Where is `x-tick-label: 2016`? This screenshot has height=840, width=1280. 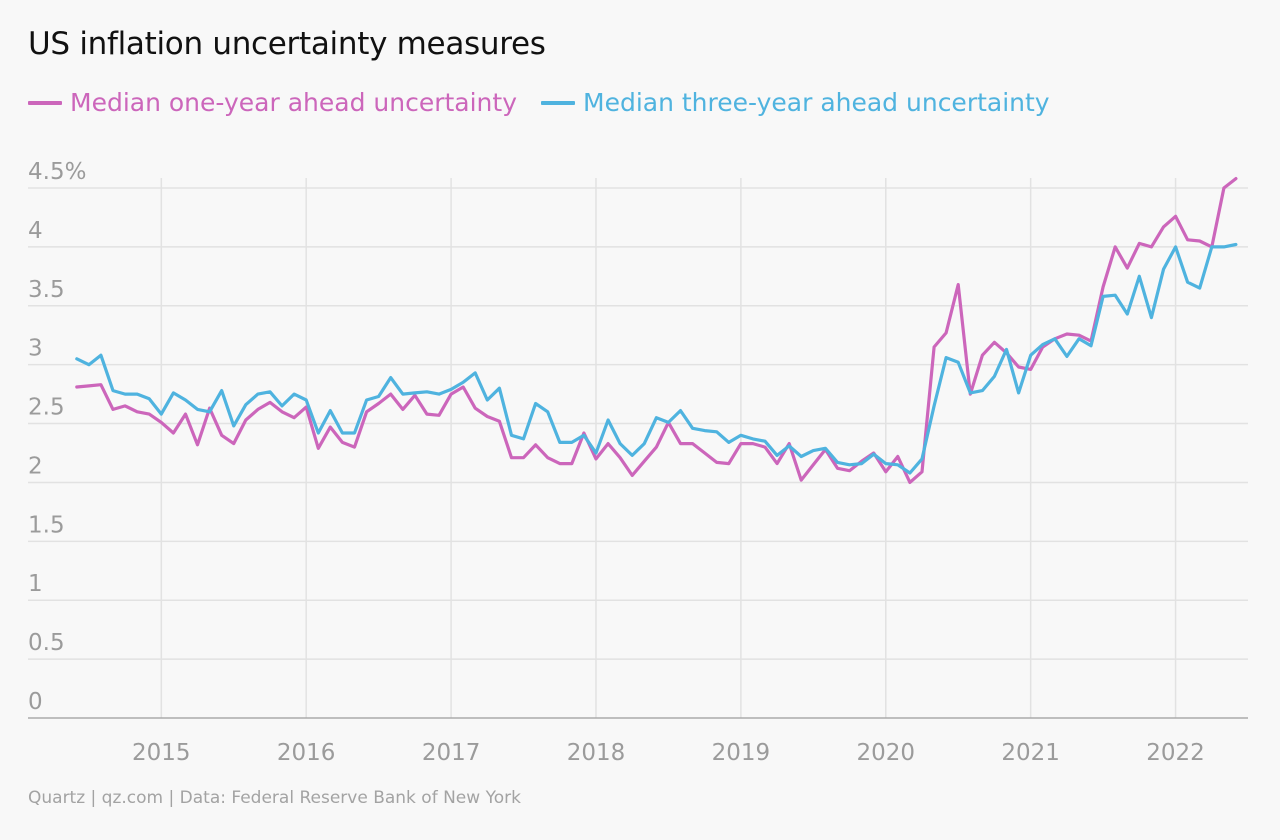
x-tick-label: 2016 is located at coordinates (306, 753).